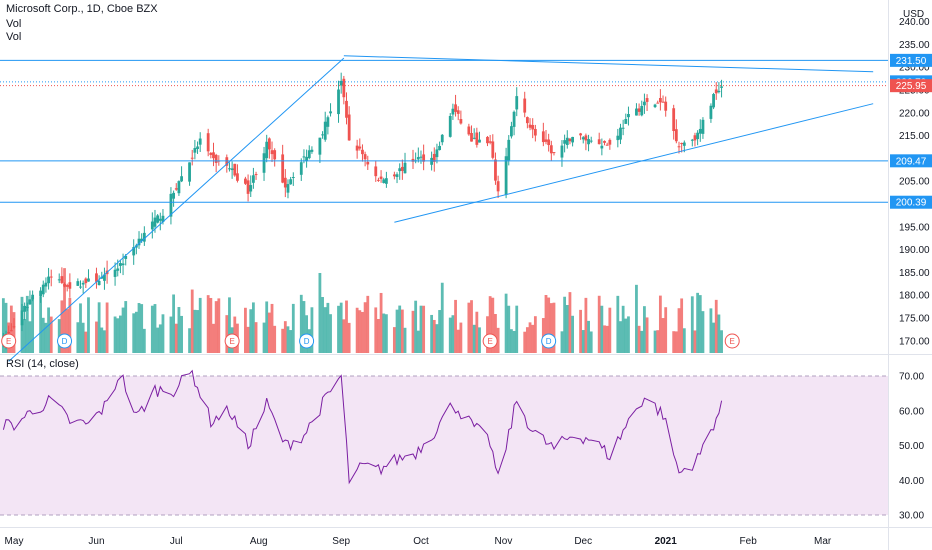 The image size is (932, 550). What do you see at coordinates (14, 37) in the screenshot?
I see `indicator-vol-2: Vol` at bounding box center [14, 37].